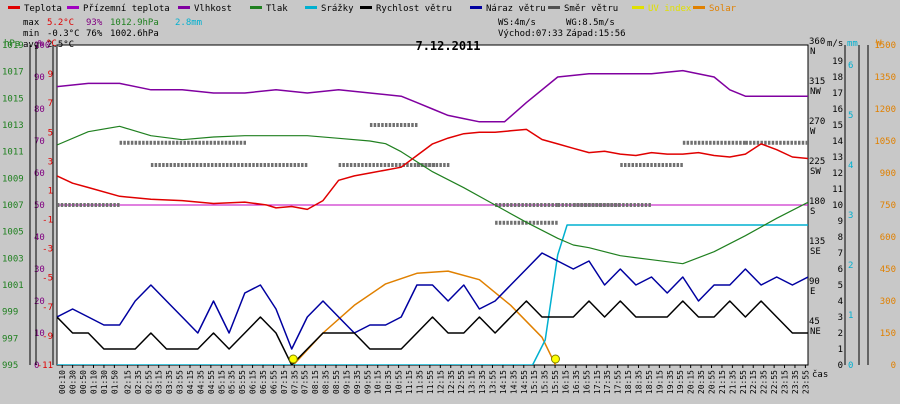 This screenshot has height=404, width=900. I want to click on axis-w-tick: 1200, so click(885, 110).